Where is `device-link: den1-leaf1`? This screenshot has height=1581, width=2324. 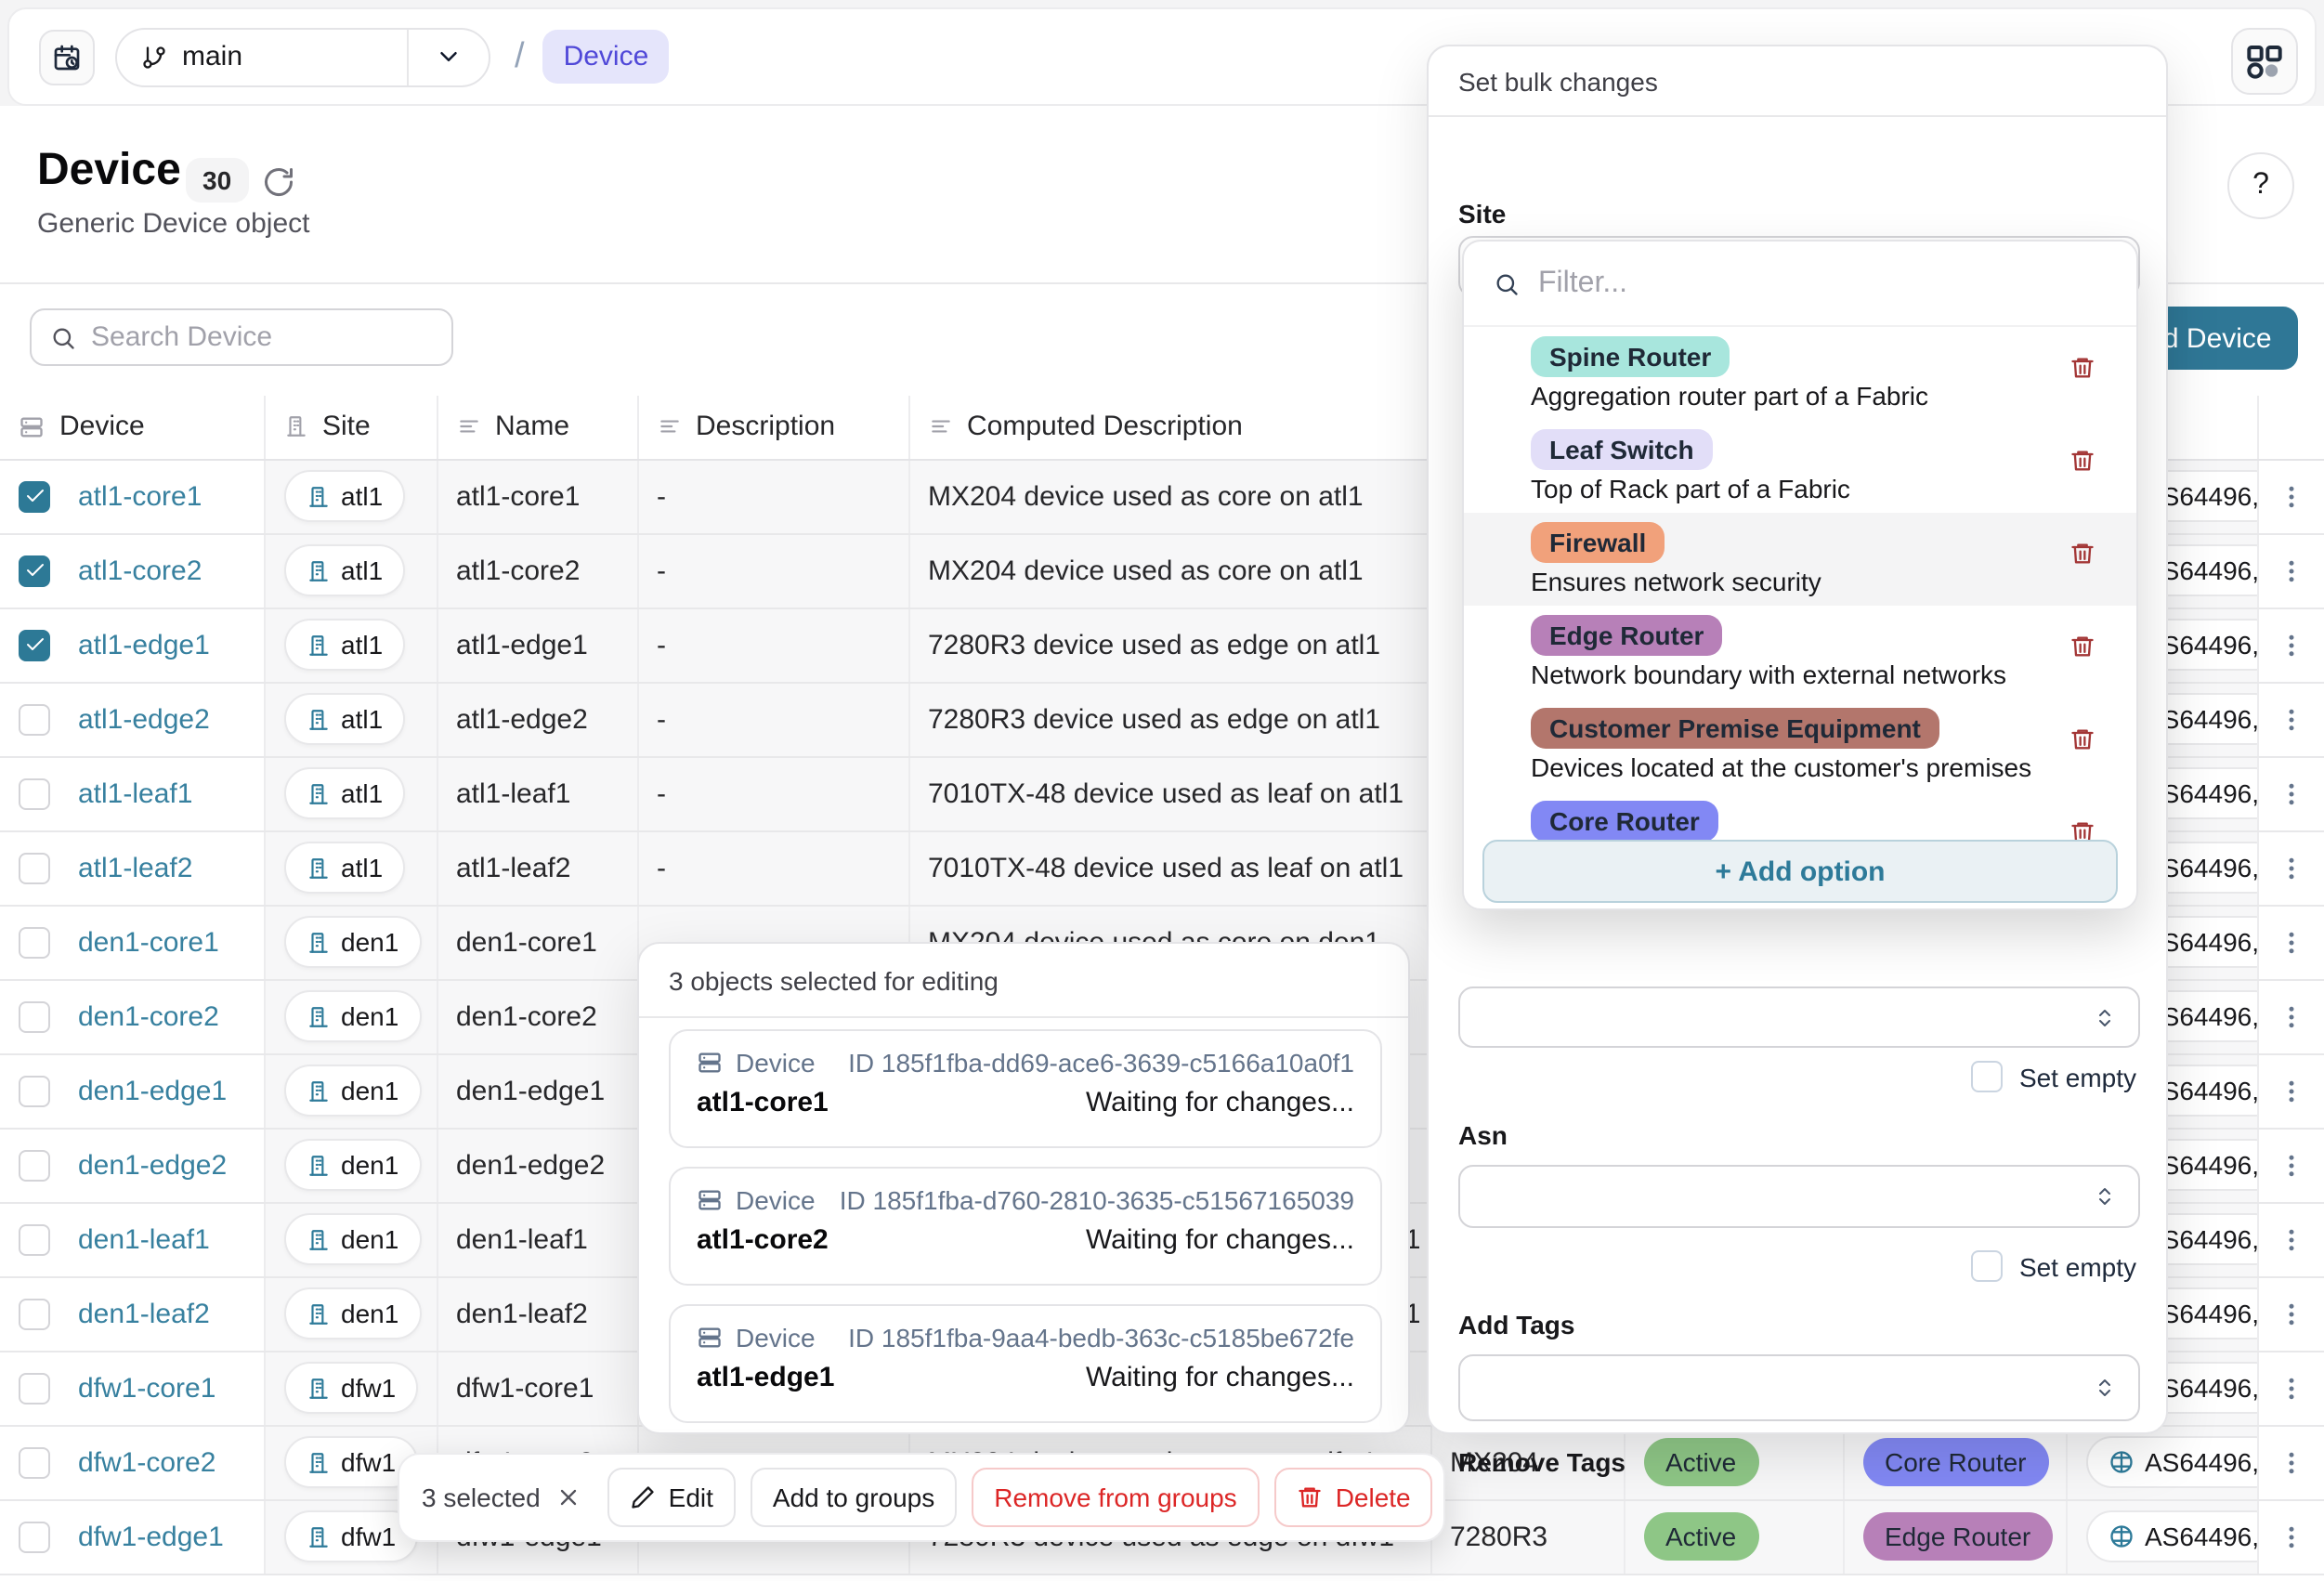 device-link: den1-leaf1 is located at coordinates (144, 1239).